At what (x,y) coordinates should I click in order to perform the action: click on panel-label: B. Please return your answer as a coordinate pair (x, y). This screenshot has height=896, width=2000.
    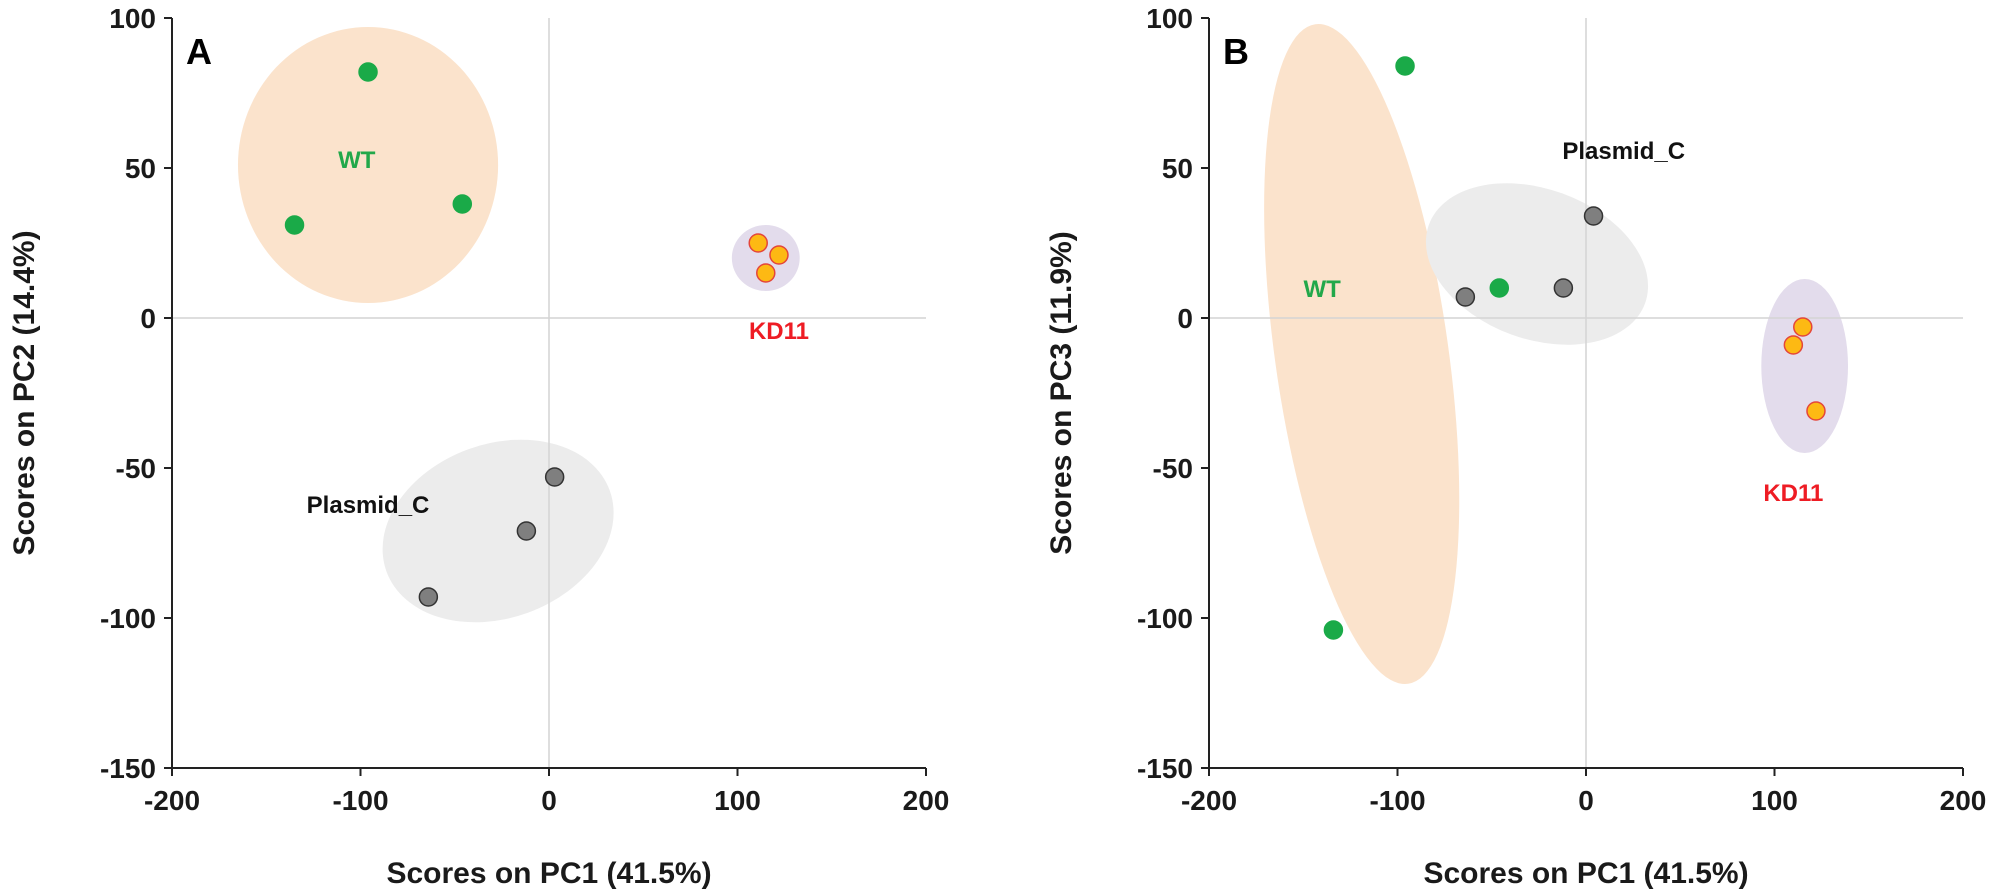
    Looking at the image, I should click on (1236, 51).